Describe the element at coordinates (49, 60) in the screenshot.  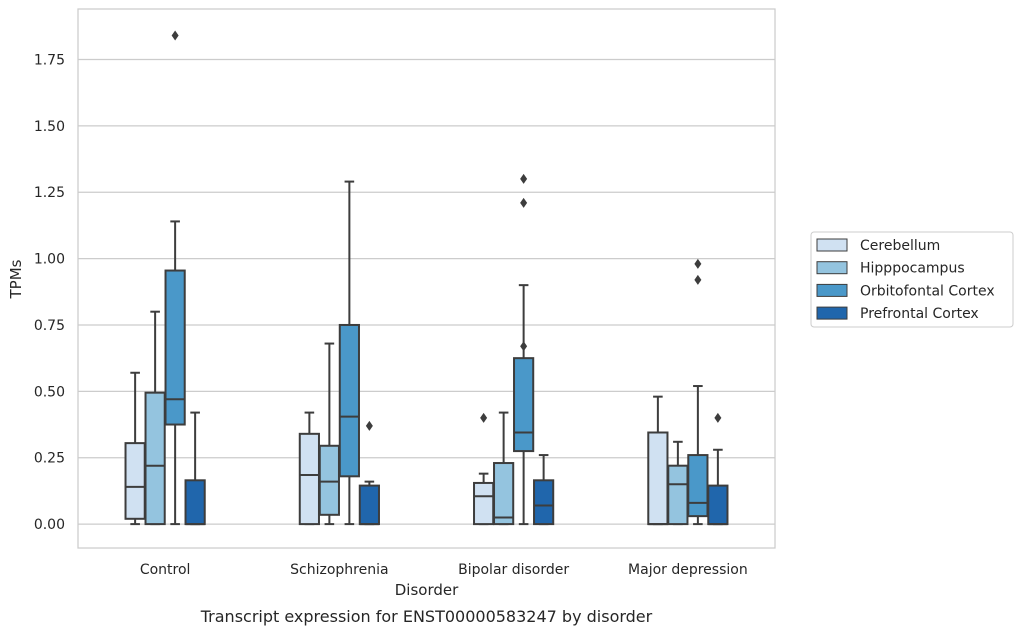
I see `y-tick-label: 1.75` at that location.